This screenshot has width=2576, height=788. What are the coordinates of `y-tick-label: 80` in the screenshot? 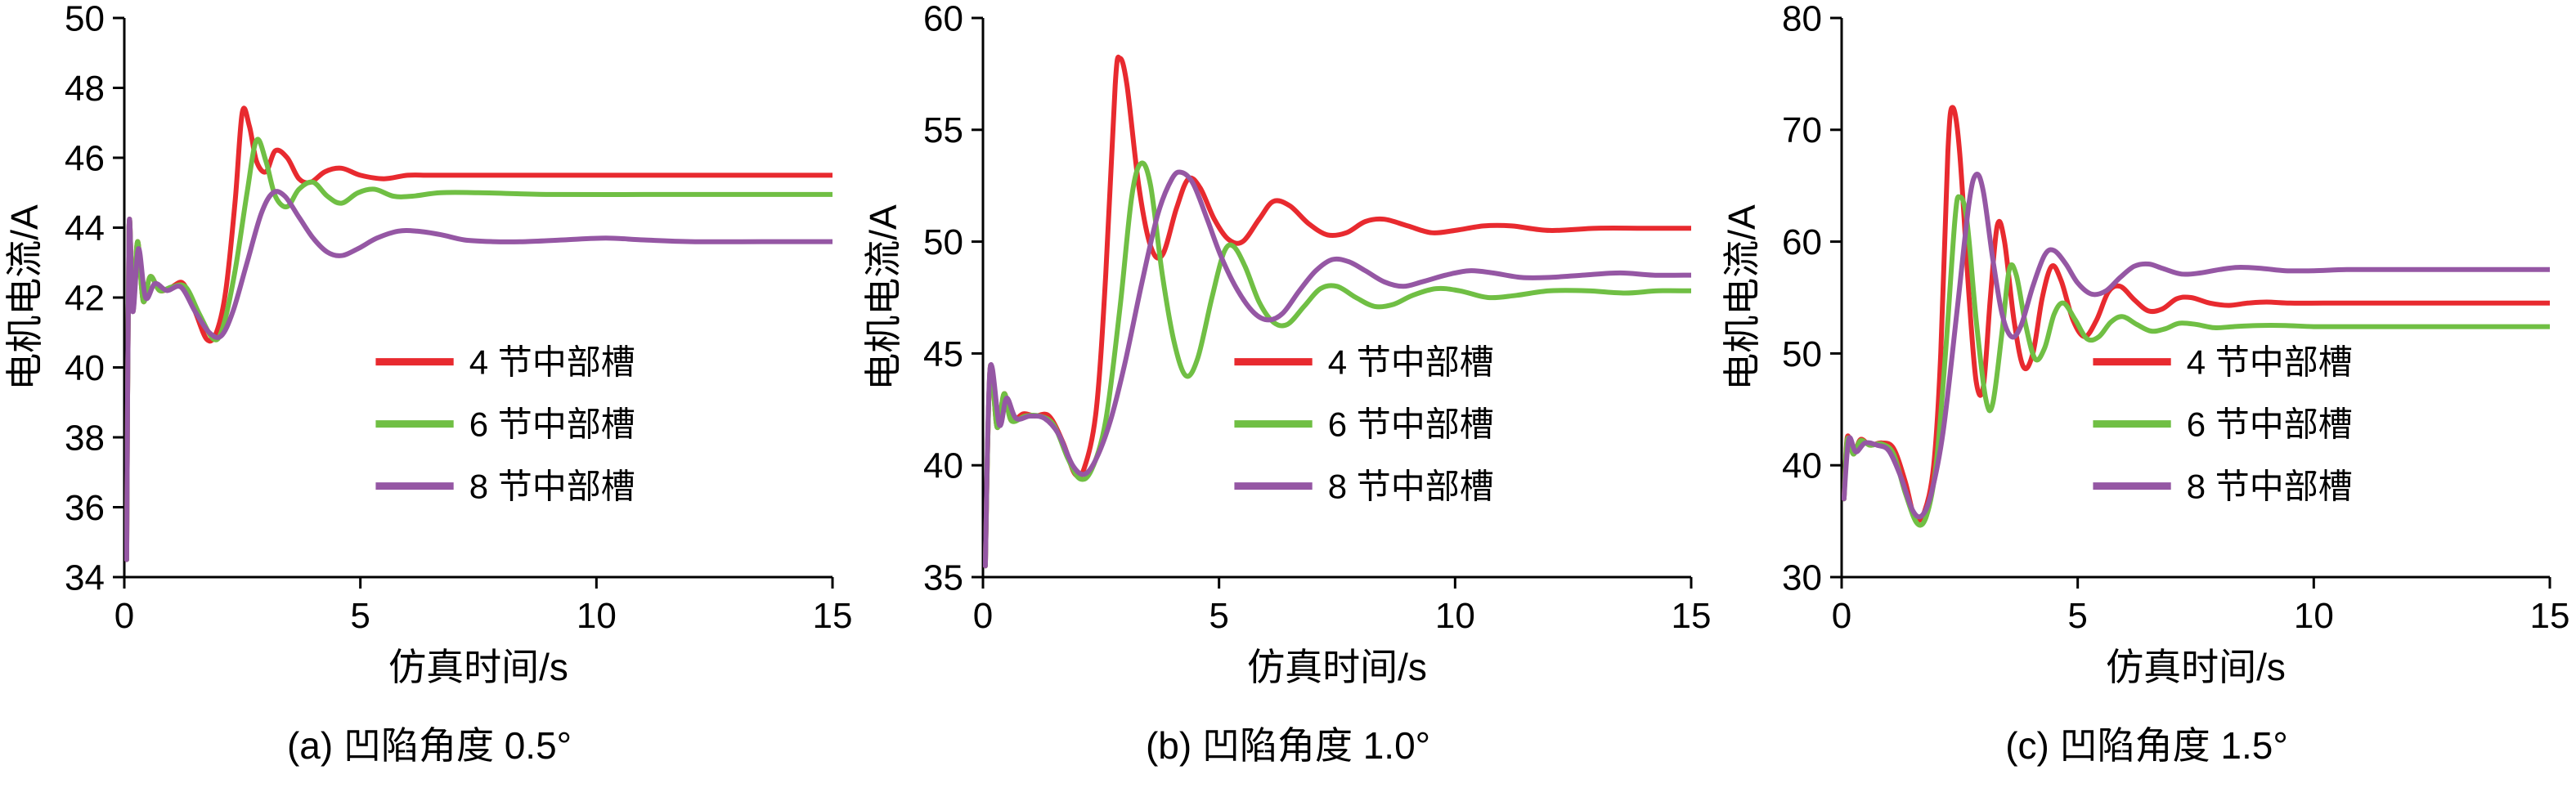 It's located at (1802, 19).